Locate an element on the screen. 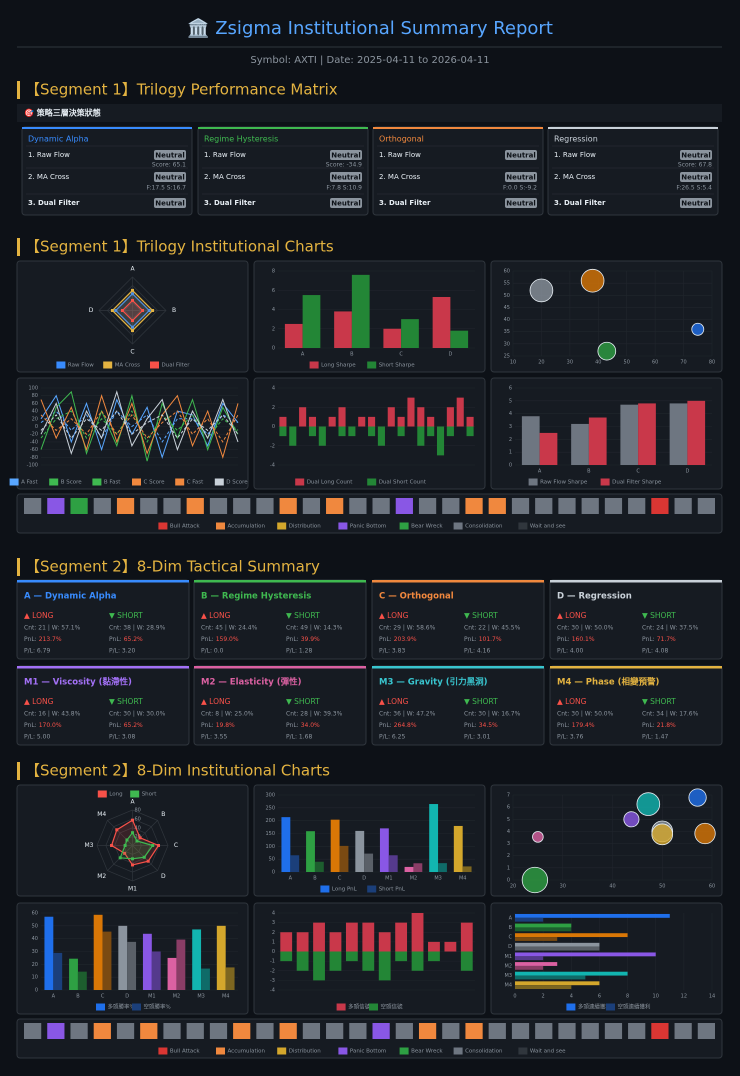 The image size is (740, 1076). x-tick-label: M2 is located at coordinates (414, 879).